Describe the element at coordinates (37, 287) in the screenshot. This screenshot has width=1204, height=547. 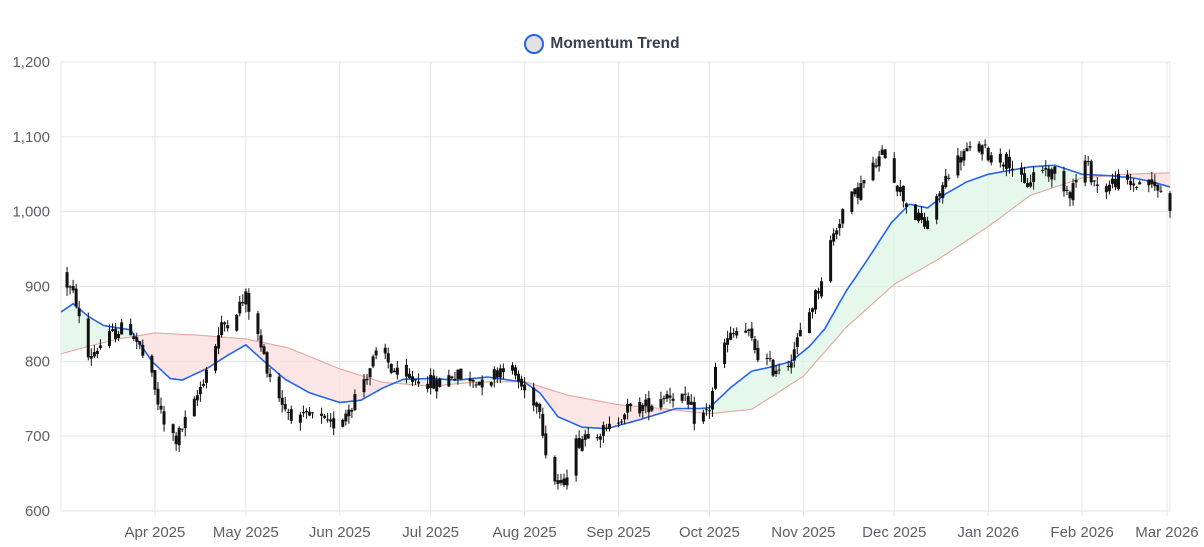
I see `y-tick-label: 900` at that location.